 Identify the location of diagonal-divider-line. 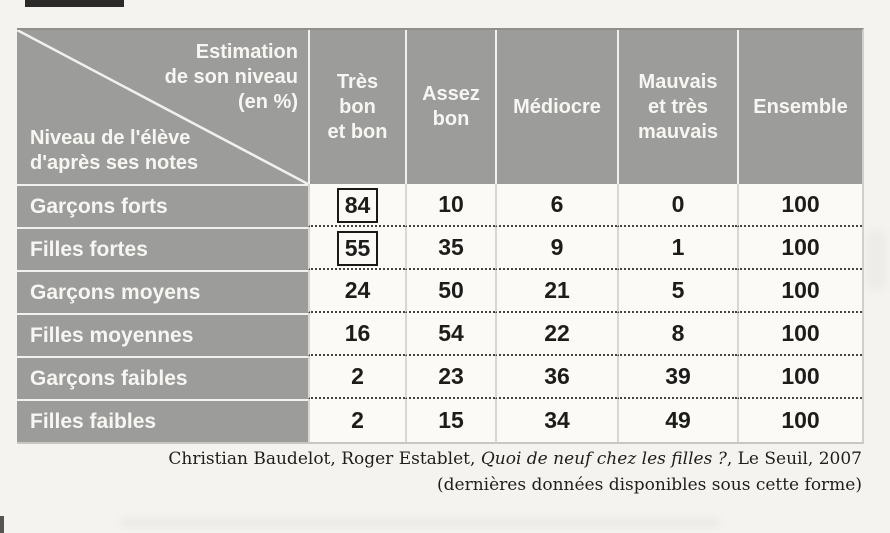
(162, 107).